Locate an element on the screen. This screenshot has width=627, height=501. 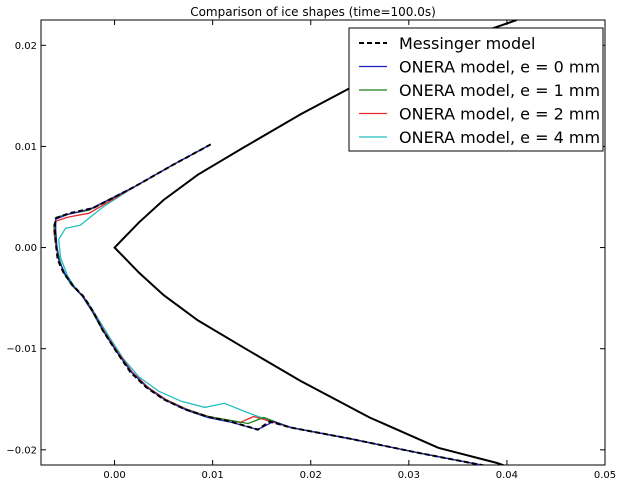
chart-title: Comparison of ice shapes (time=100.0s) is located at coordinates (313, 12).